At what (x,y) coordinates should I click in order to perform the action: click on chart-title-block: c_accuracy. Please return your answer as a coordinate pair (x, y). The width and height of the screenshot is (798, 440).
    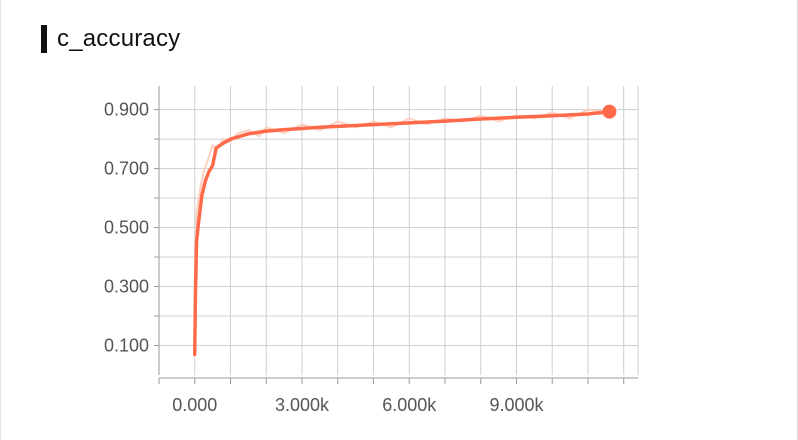
    Looking at the image, I should click on (110, 39).